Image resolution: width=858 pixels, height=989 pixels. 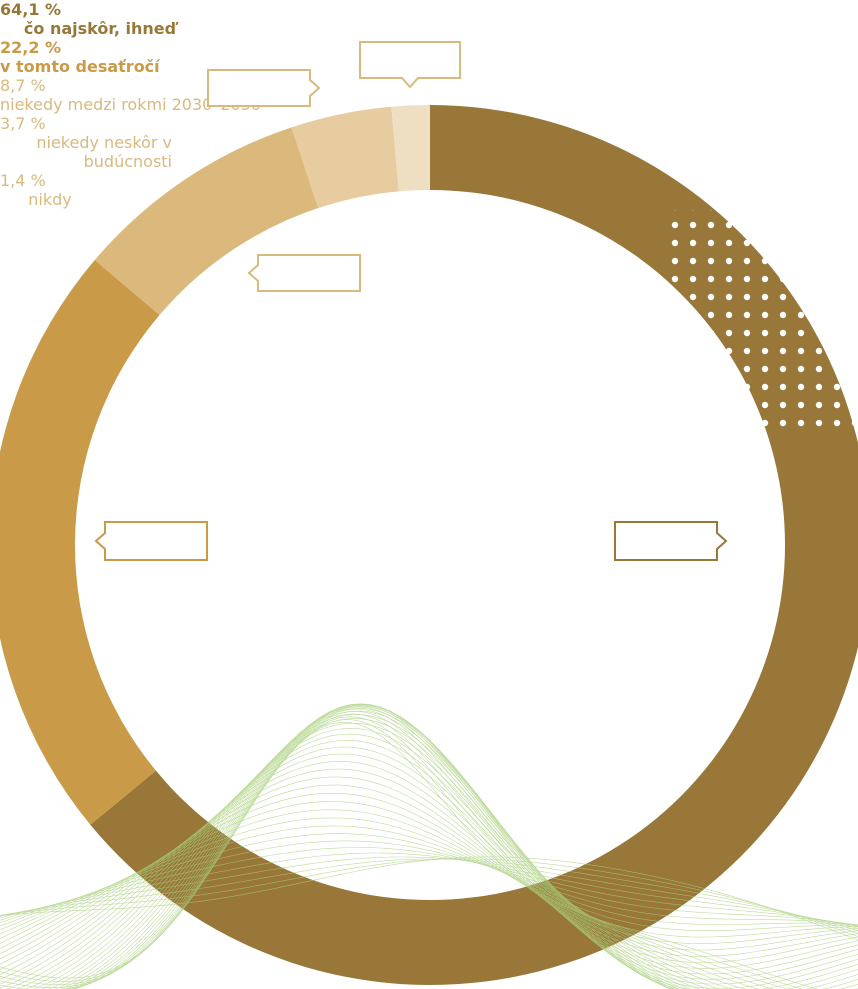 I want to click on value-label: 1,4 %, so click(x=23, y=180).